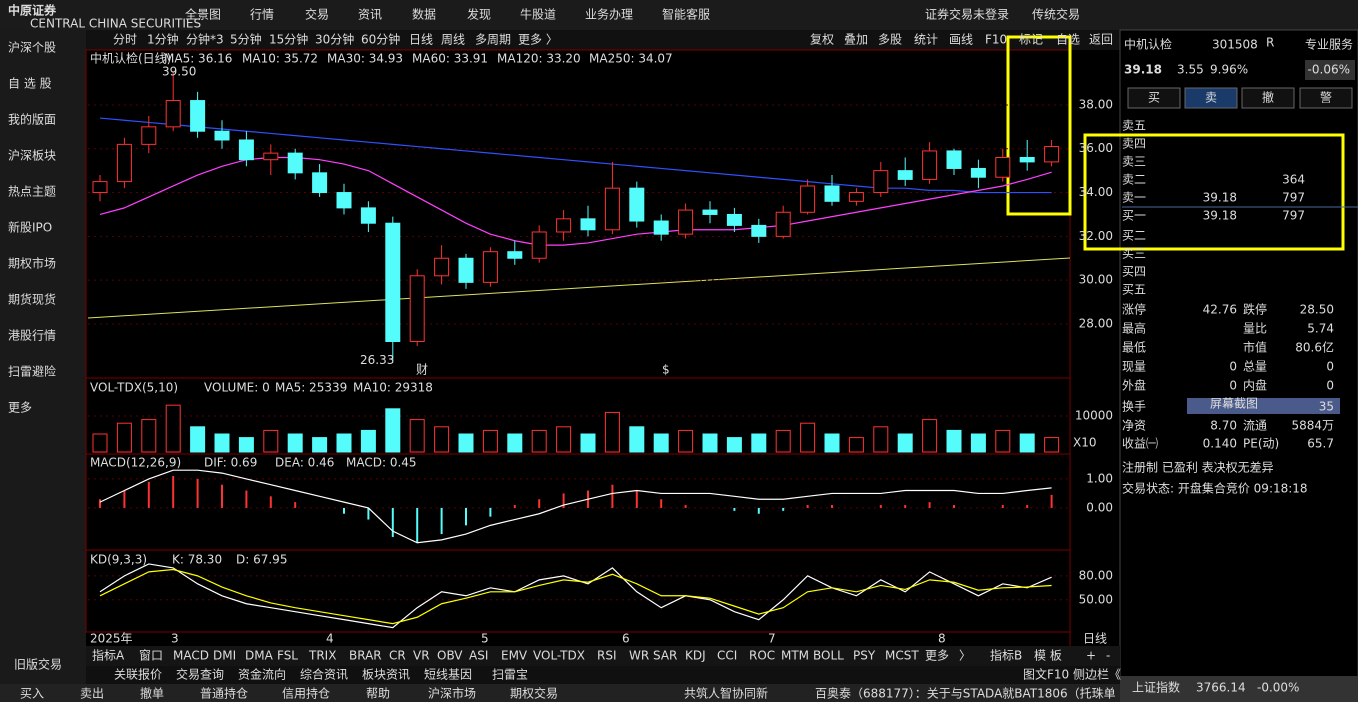 The height and width of the screenshot is (702, 1358). What do you see at coordinates (386, 675) in the screenshot?
I see `info-tab: 板块资讯` at bounding box center [386, 675].